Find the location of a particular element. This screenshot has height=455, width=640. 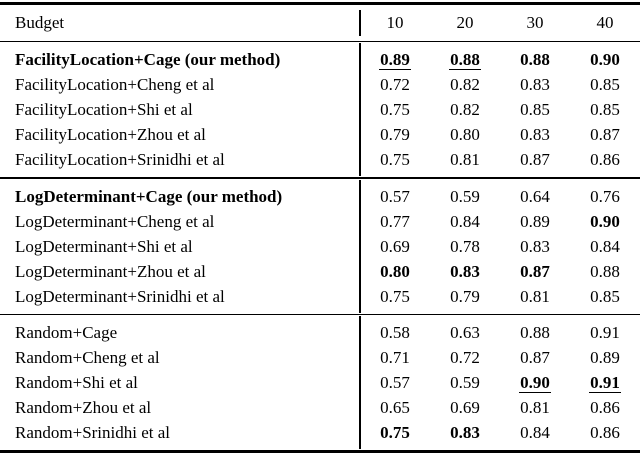

group-separator-rule is located at coordinates (320, 178).